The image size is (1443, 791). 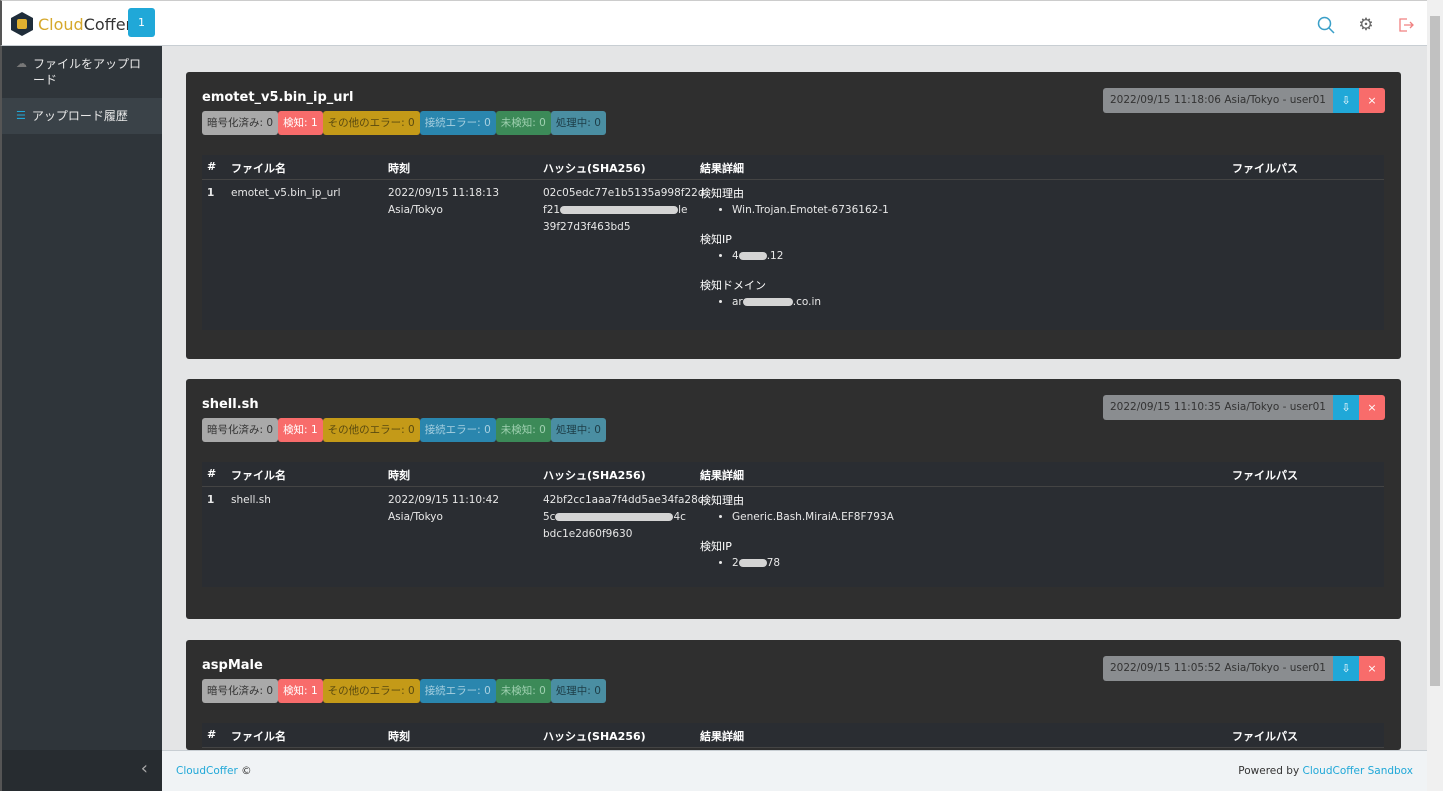 I want to click on result-details: 検知理由 Generic.Bash.MiraiA.EF8F793A 検知IP278, so click(x=797, y=538).